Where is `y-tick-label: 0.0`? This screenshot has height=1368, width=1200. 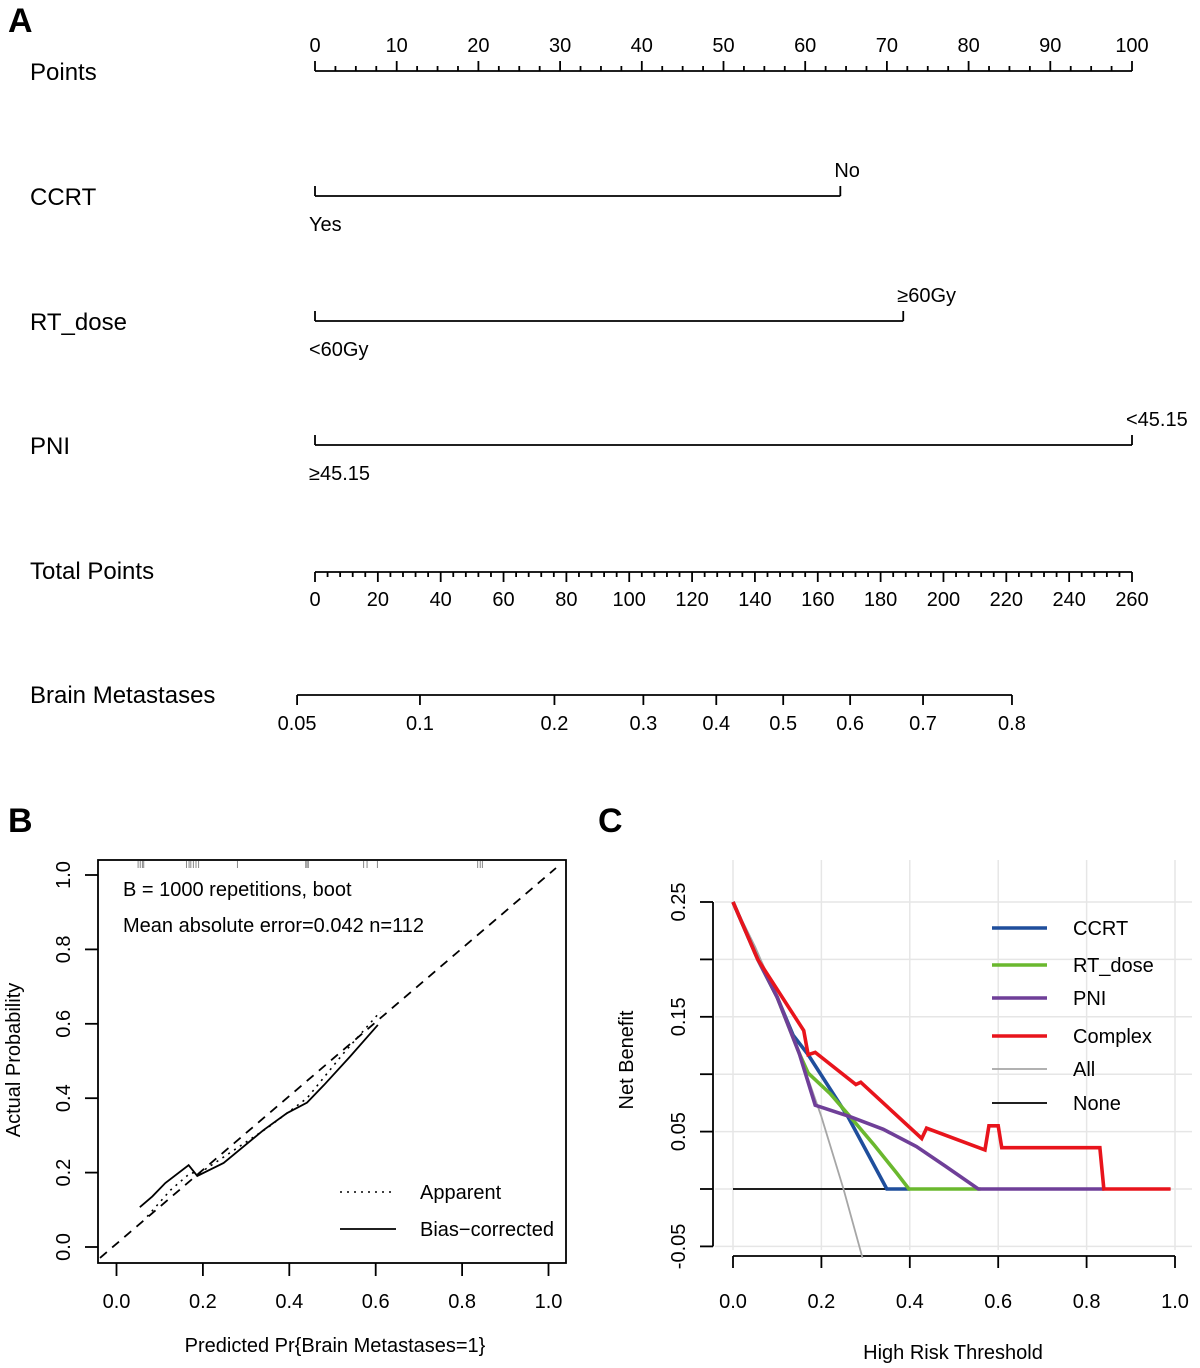 y-tick-label: 0.0 is located at coordinates (64, 1247).